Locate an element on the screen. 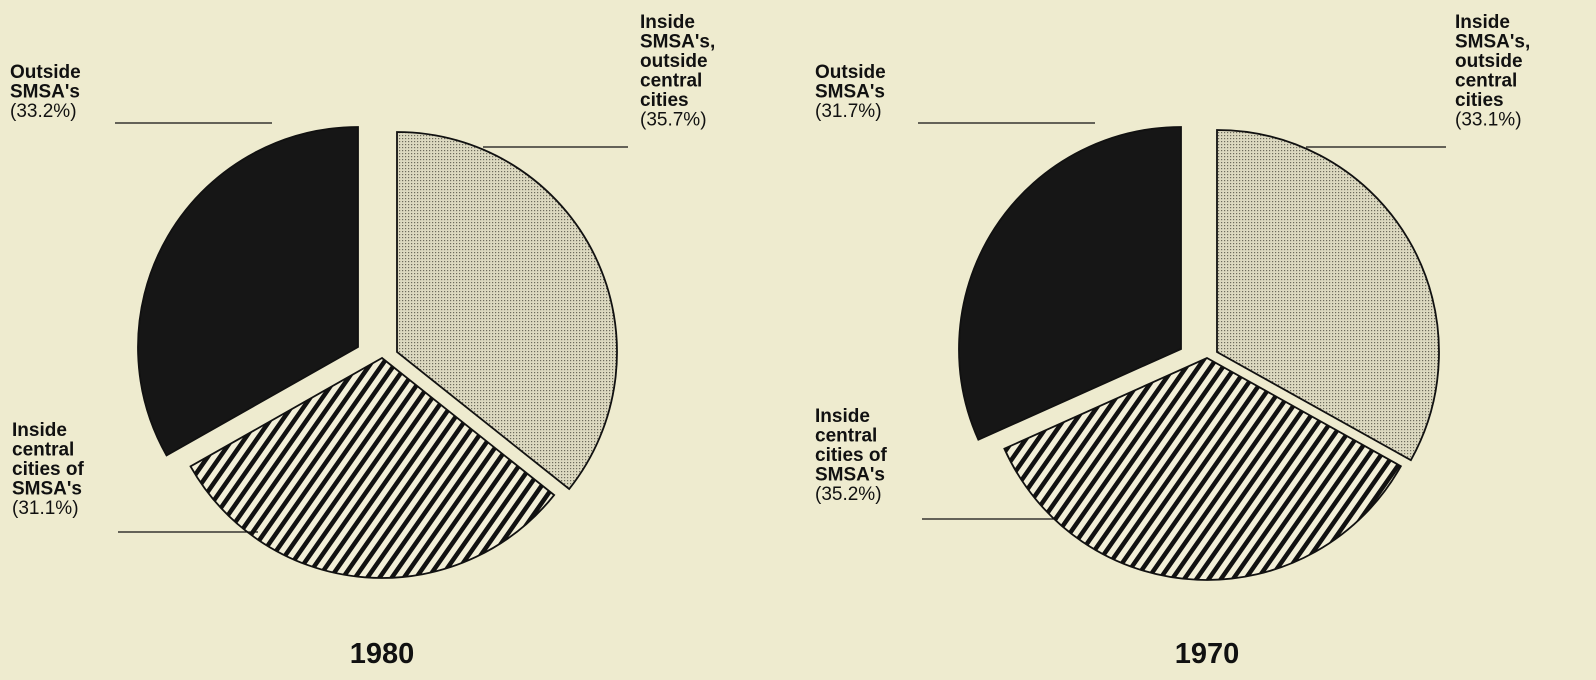  slice-percent-label: (31.7%) is located at coordinates (848, 111).